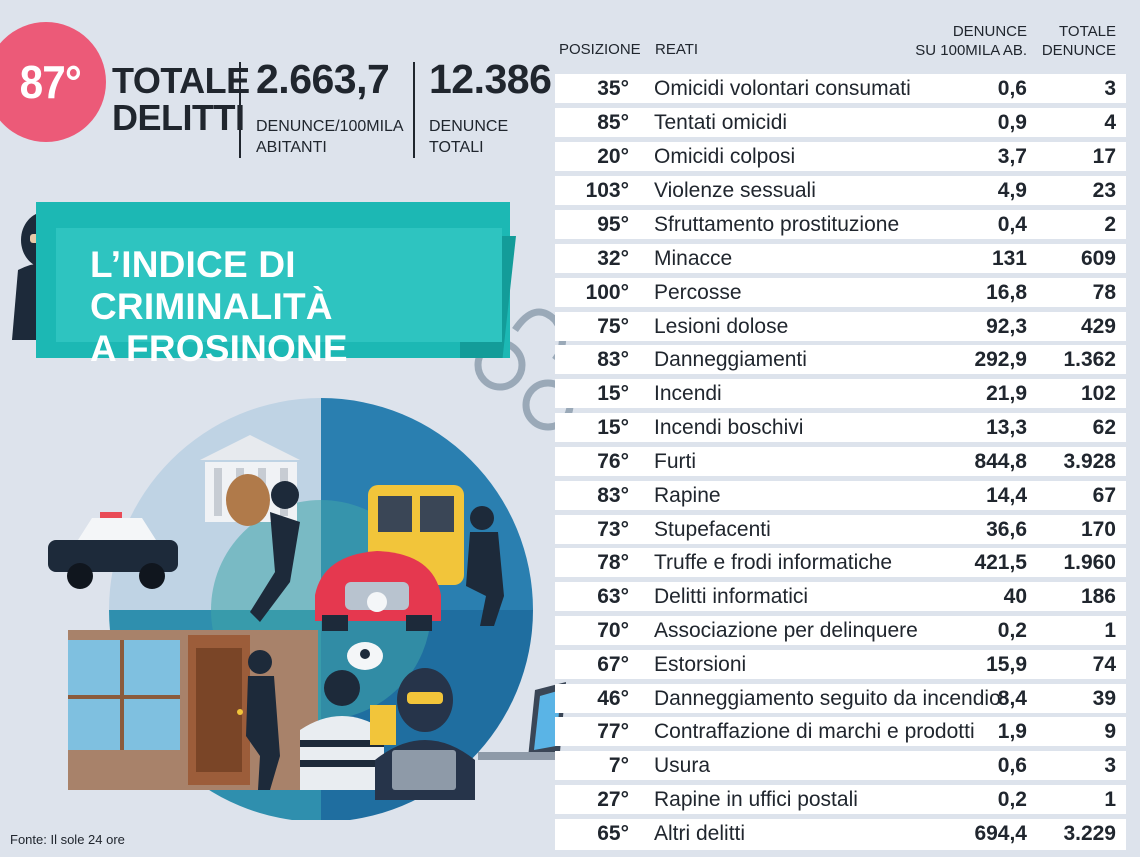 This screenshot has width=1140, height=857. I want to click on header-total: TOTALE DENUNCE, so click(1079, 41).